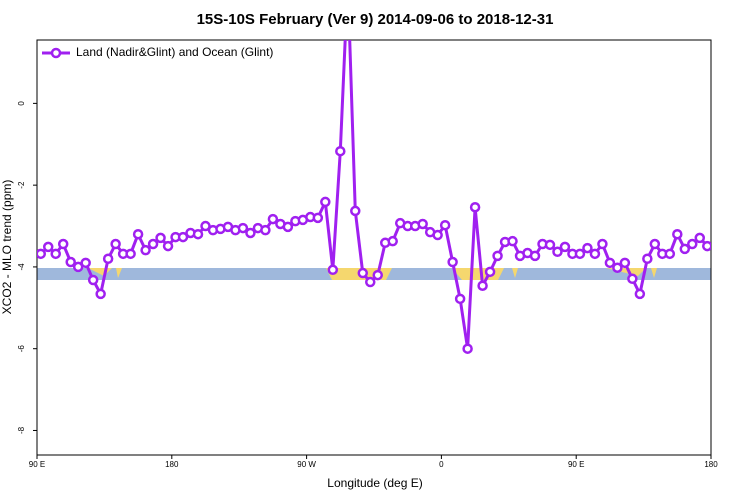 This screenshot has height=500, width=750. What do you see at coordinates (21, 430) in the screenshot?
I see `y-tick-label: -8` at bounding box center [21, 430].